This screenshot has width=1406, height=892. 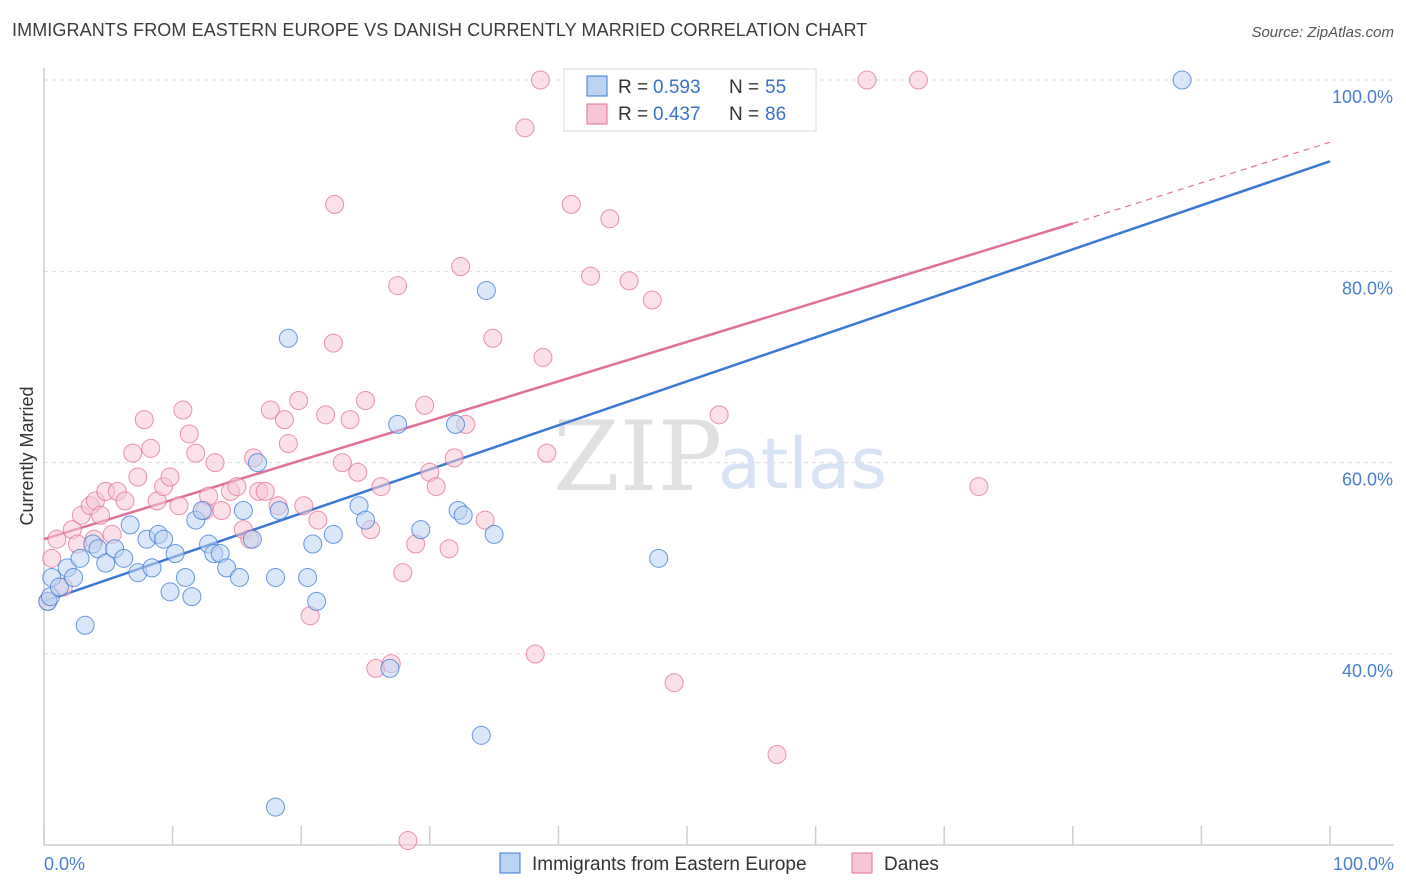 I want to click on y-tick-label-60: 60.0%, so click(x=1367, y=480).